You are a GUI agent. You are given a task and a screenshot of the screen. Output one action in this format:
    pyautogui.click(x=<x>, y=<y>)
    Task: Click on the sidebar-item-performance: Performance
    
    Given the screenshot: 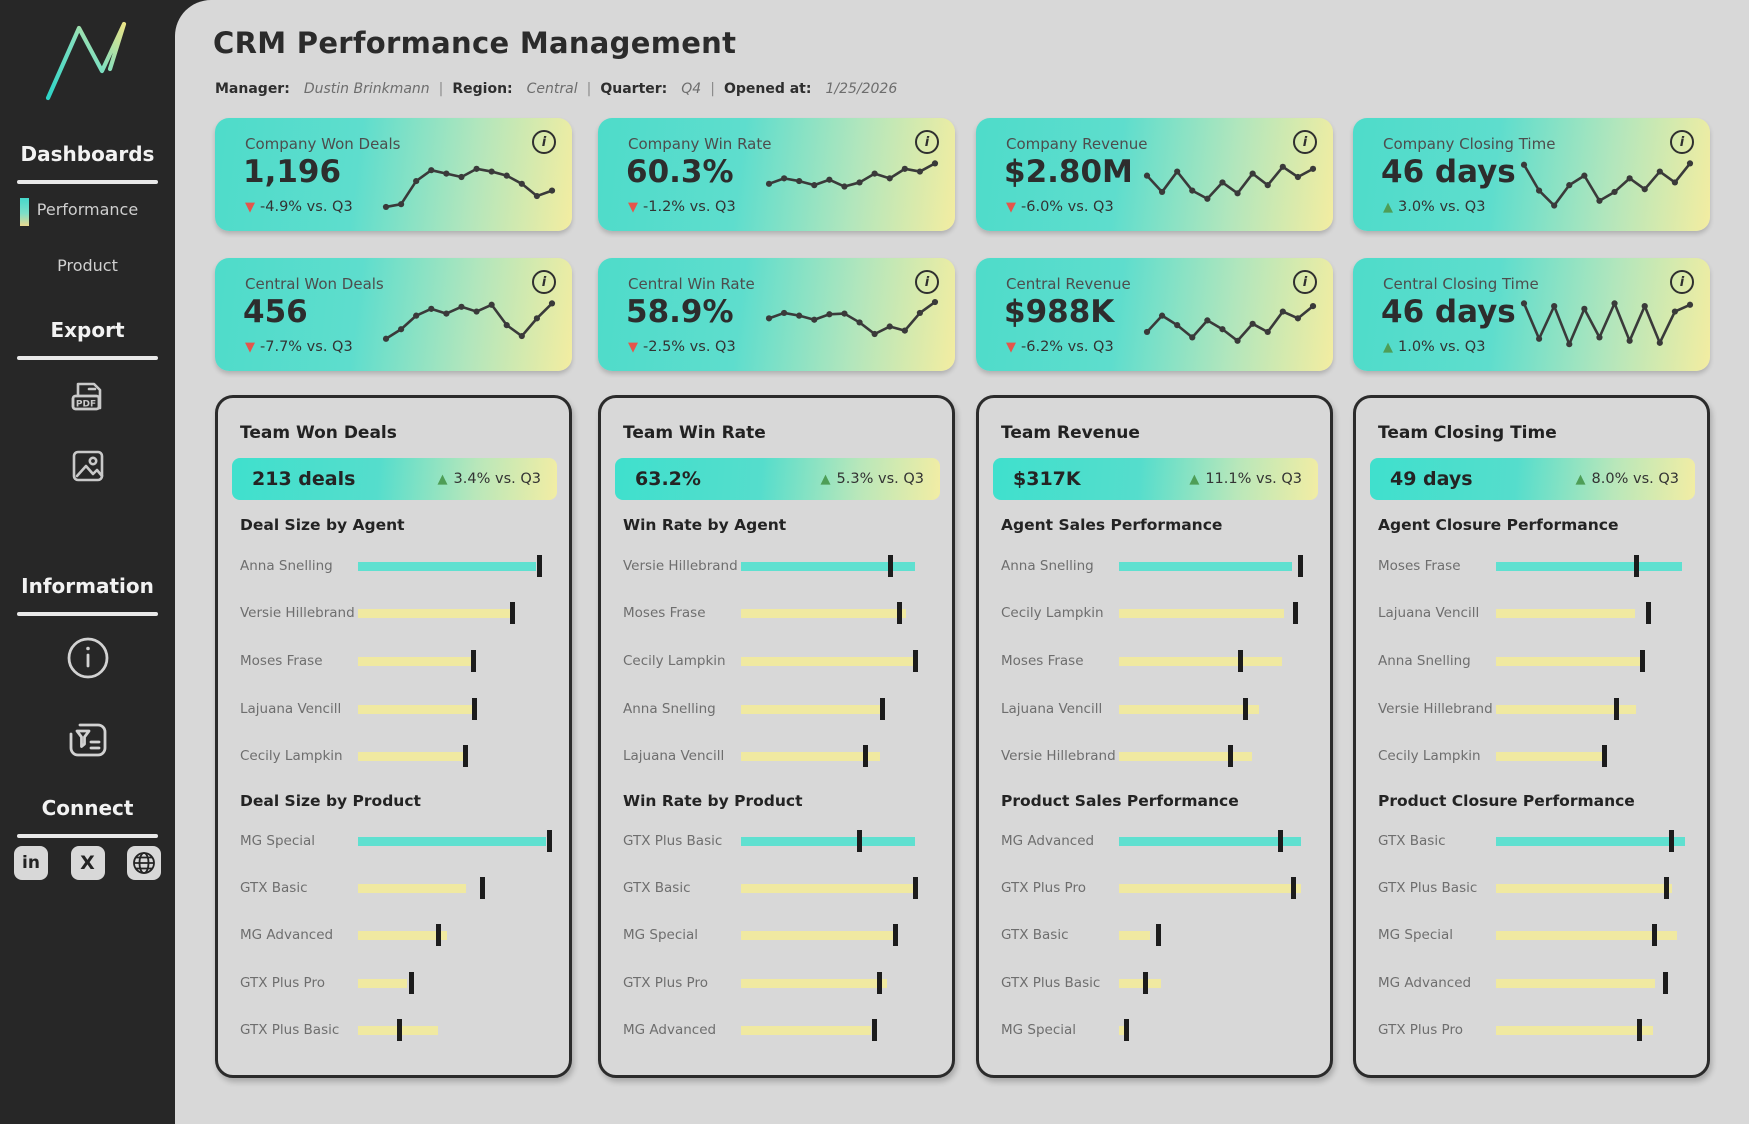 What is the action you would take?
    pyautogui.click(x=87, y=210)
    